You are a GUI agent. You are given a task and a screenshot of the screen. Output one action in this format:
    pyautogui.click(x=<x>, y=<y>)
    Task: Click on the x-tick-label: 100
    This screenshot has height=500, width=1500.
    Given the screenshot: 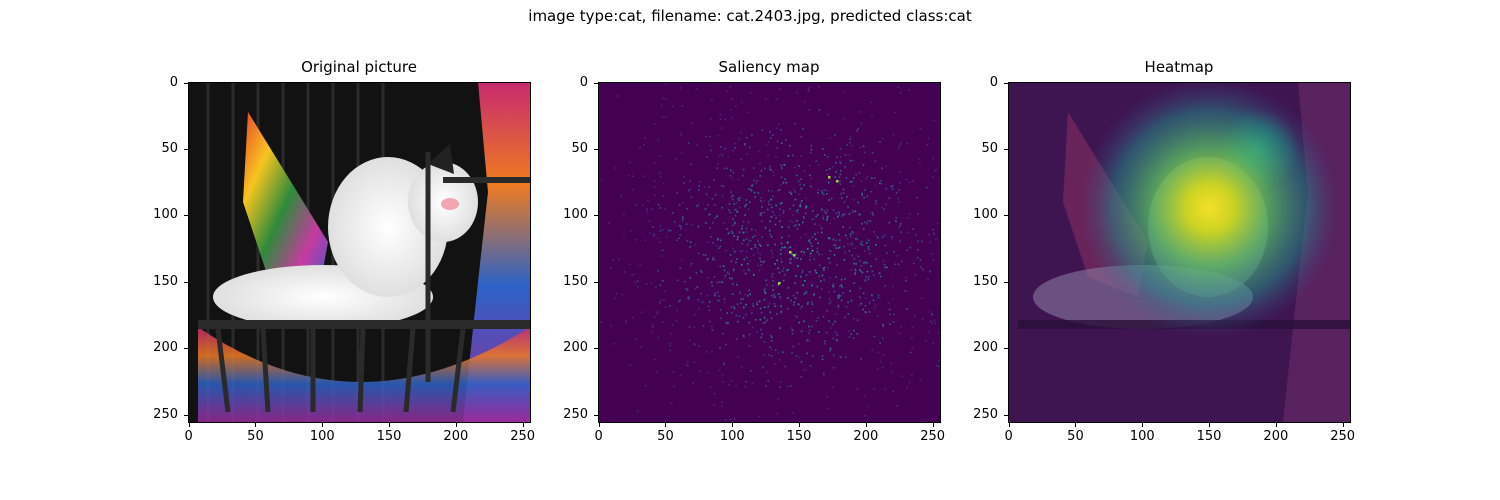 What is the action you would take?
    pyautogui.click(x=732, y=436)
    